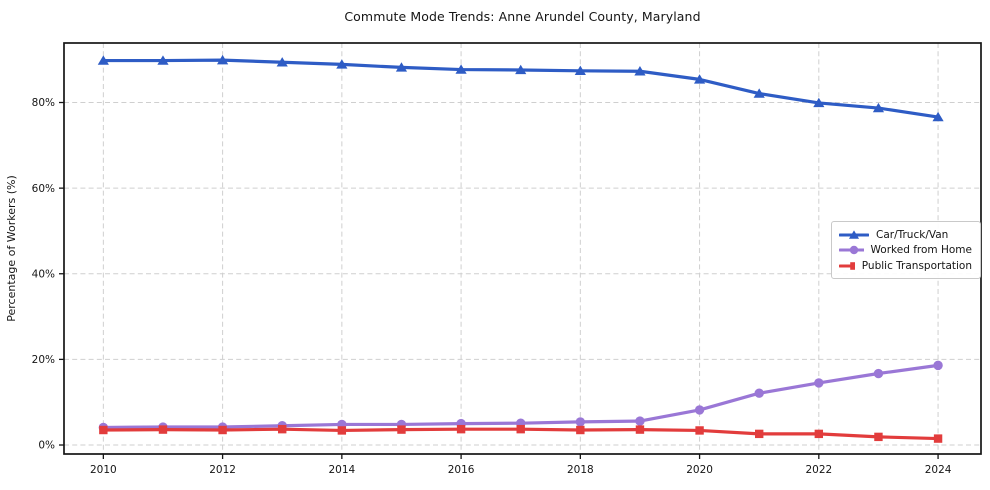 The image size is (990, 490). Describe the element at coordinates (921, 250) in the screenshot. I see `legend-label: Worked from Home` at that location.